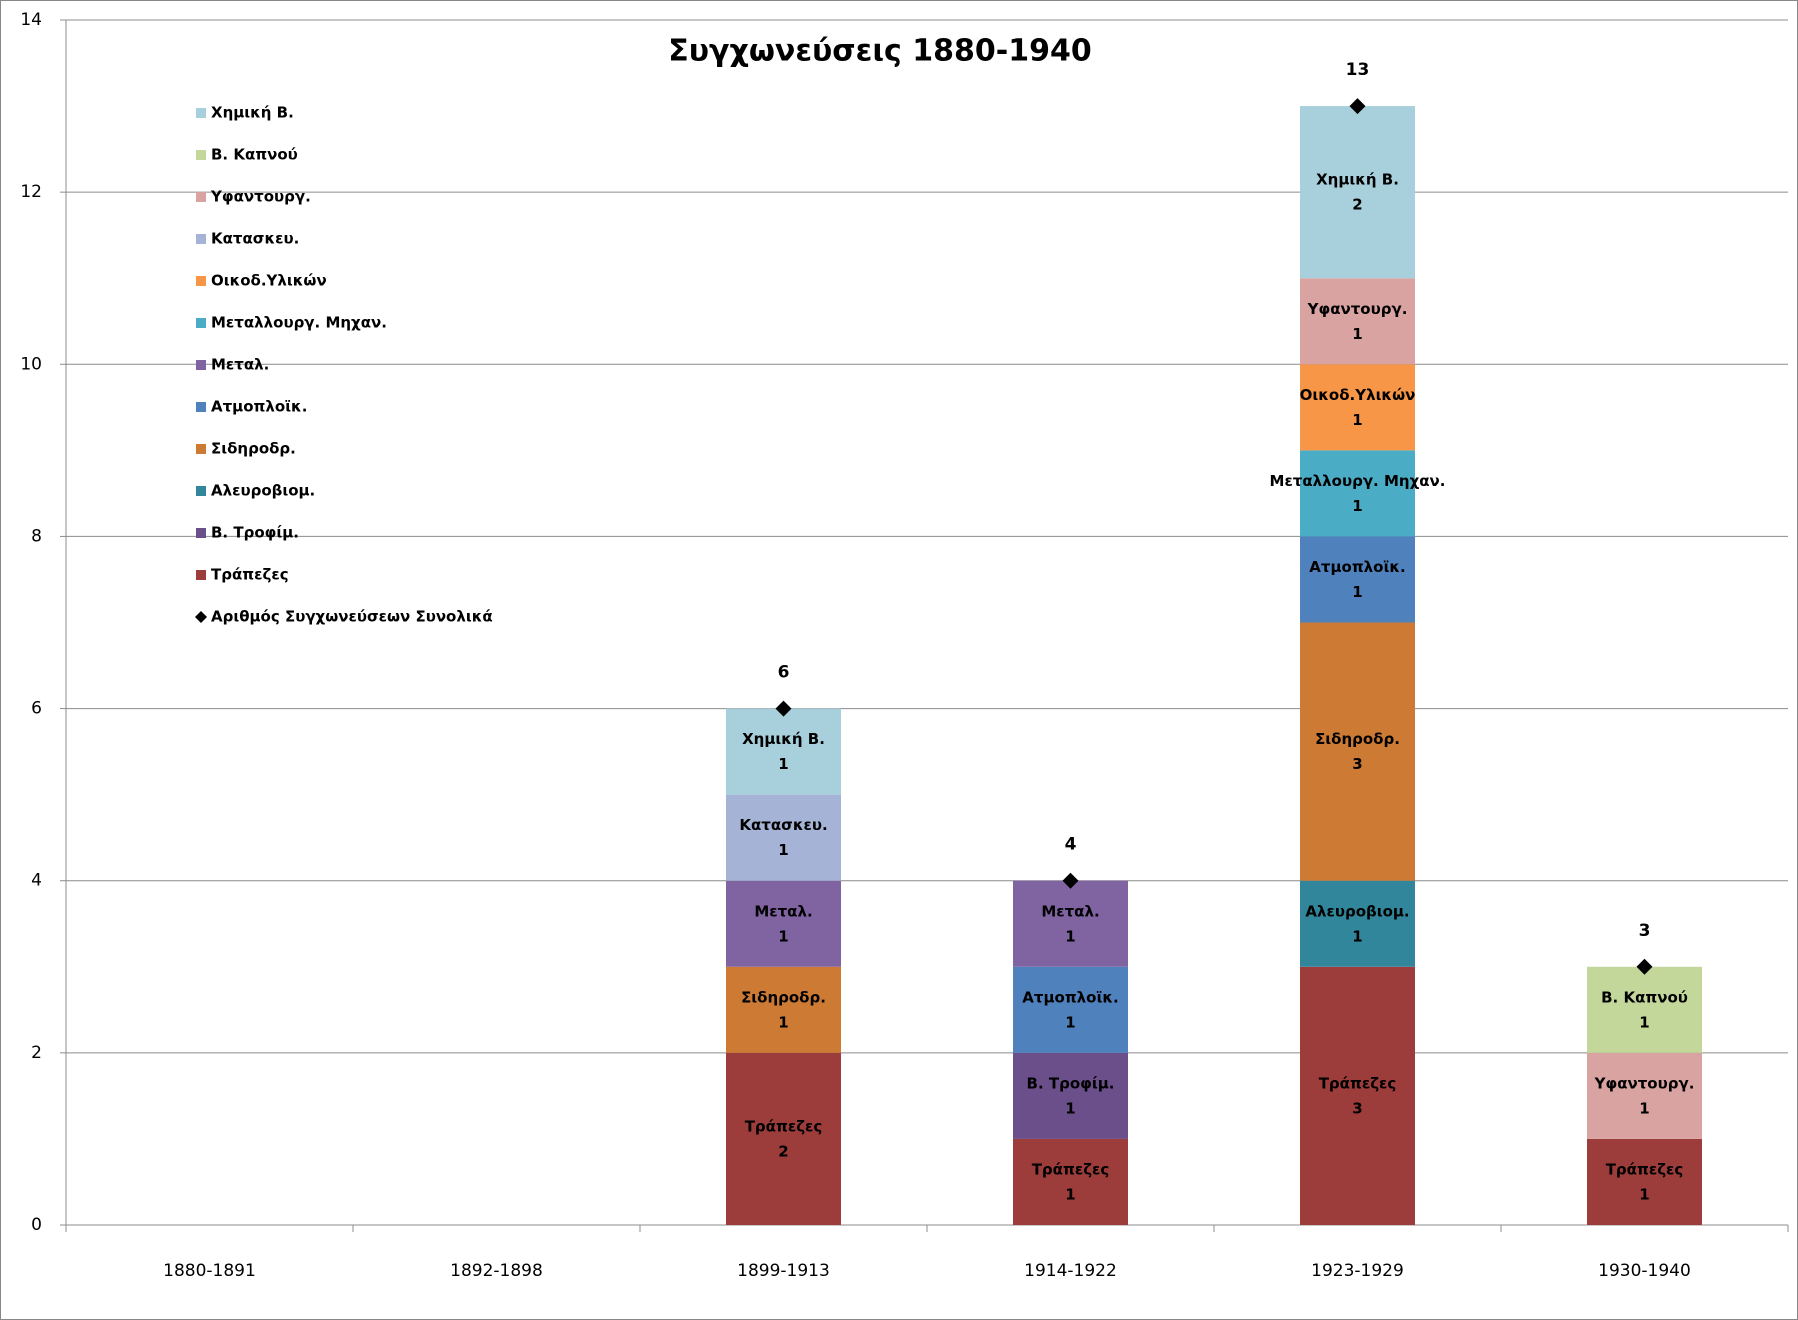 The height and width of the screenshot is (1320, 1798). I want to click on y-tick-label: 4, so click(36, 881).